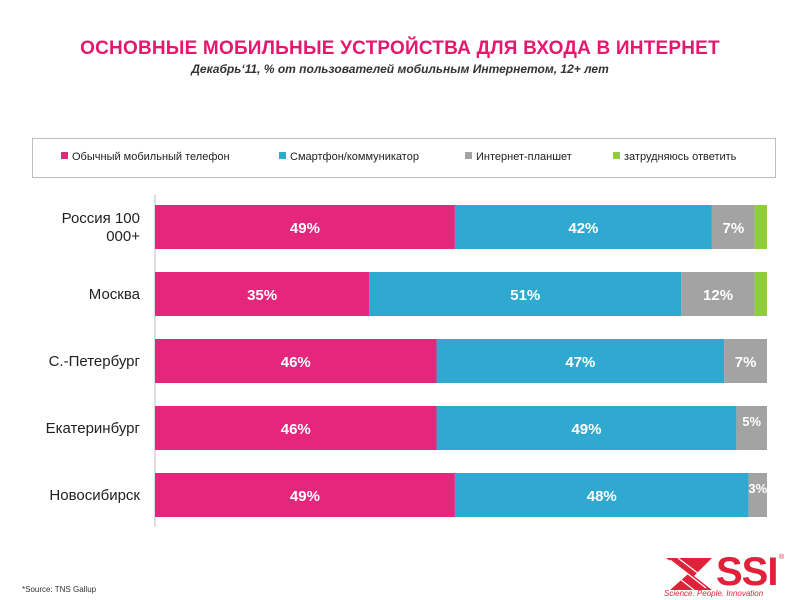  What do you see at coordinates (59, 589) in the screenshot?
I see `source-note: *Source: TNS Gallup` at bounding box center [59, 589].